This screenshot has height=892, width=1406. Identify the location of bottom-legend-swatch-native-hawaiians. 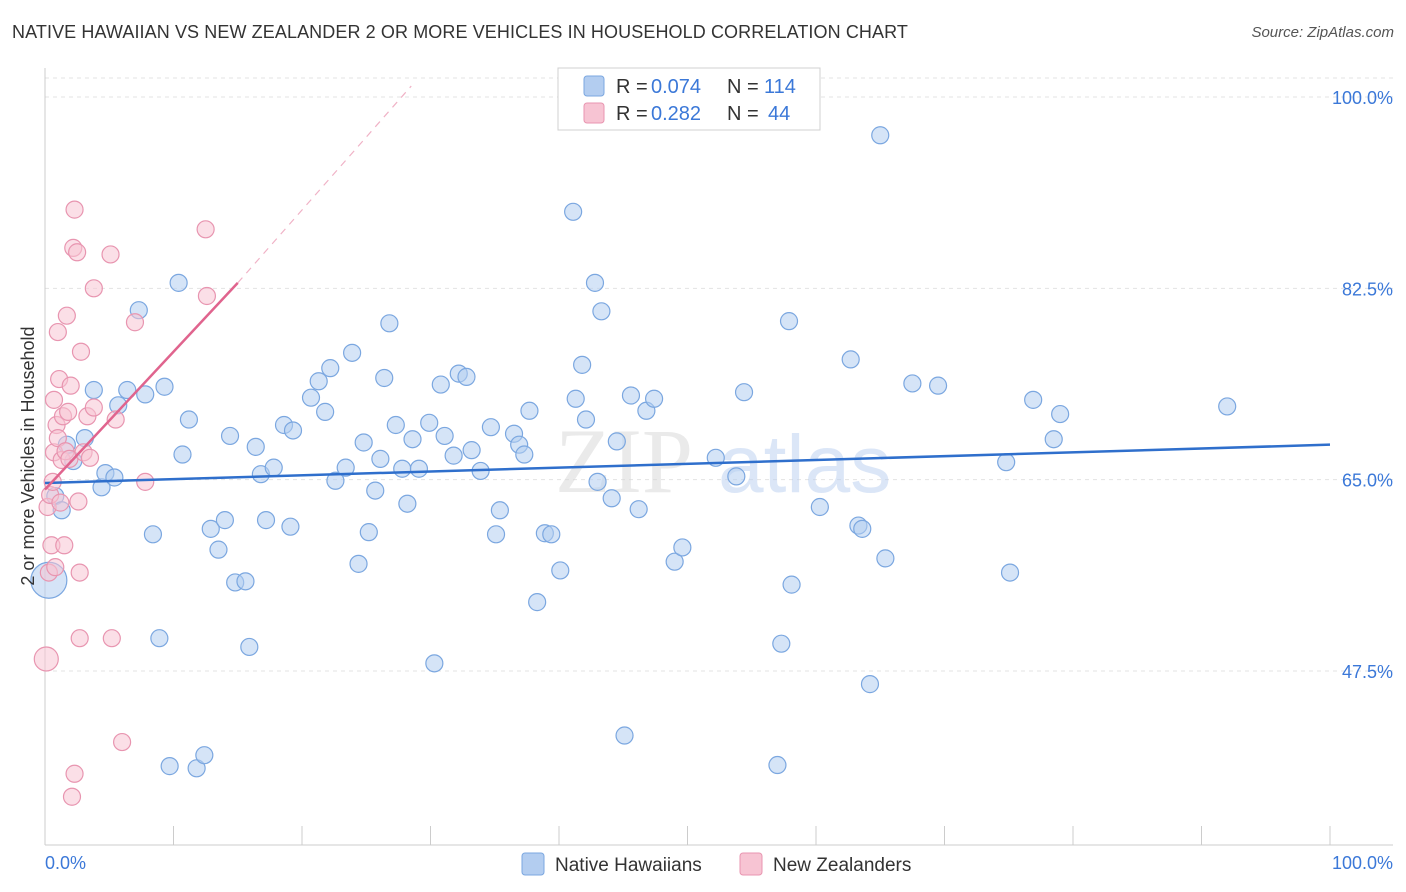
(533, 864).